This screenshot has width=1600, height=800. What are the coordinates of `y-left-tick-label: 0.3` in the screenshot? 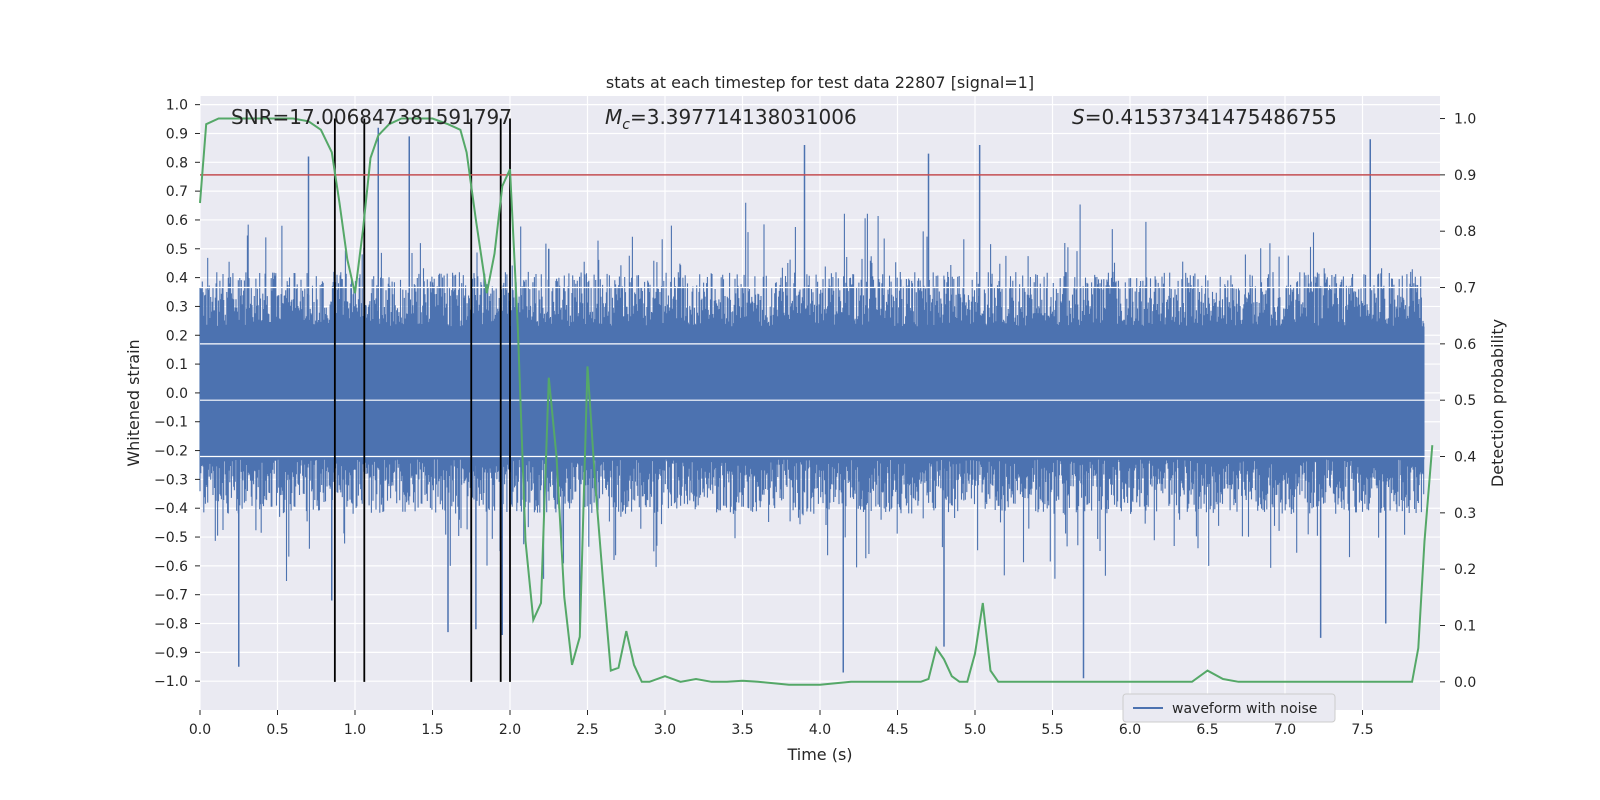 It's located at (177, 307).